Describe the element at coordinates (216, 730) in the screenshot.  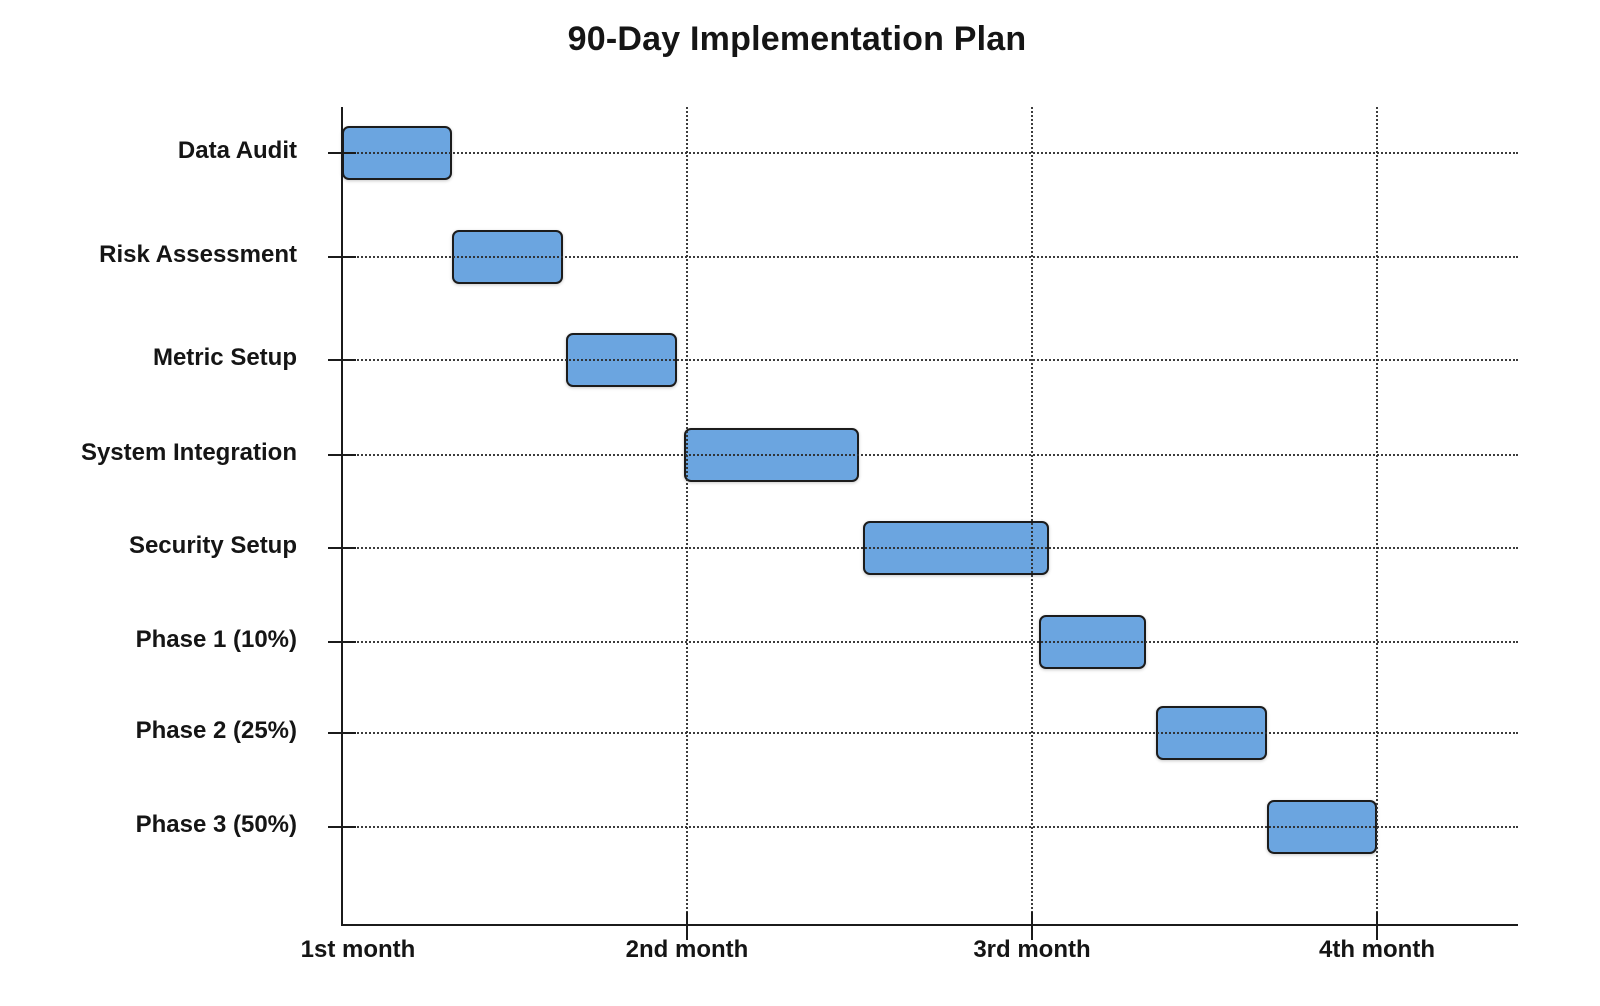
I see `task-label: Phase 2 (25%)` at that location.